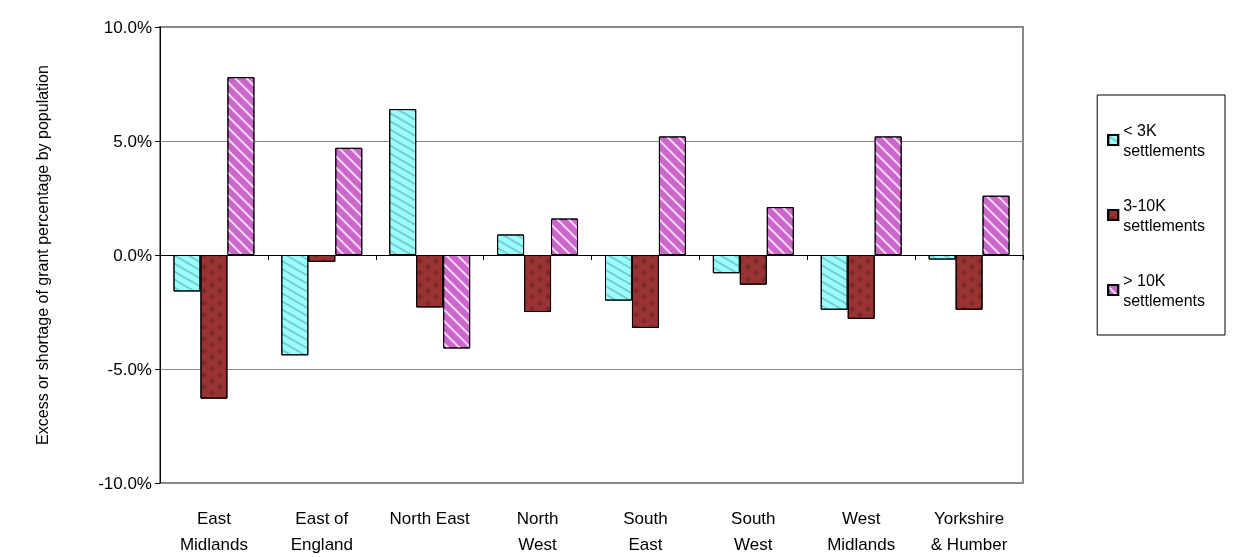  What do you see at coordinates (322, 531) in the screenshot?
I see `x-tick-label: East of England` at bounding box center [322, 531].